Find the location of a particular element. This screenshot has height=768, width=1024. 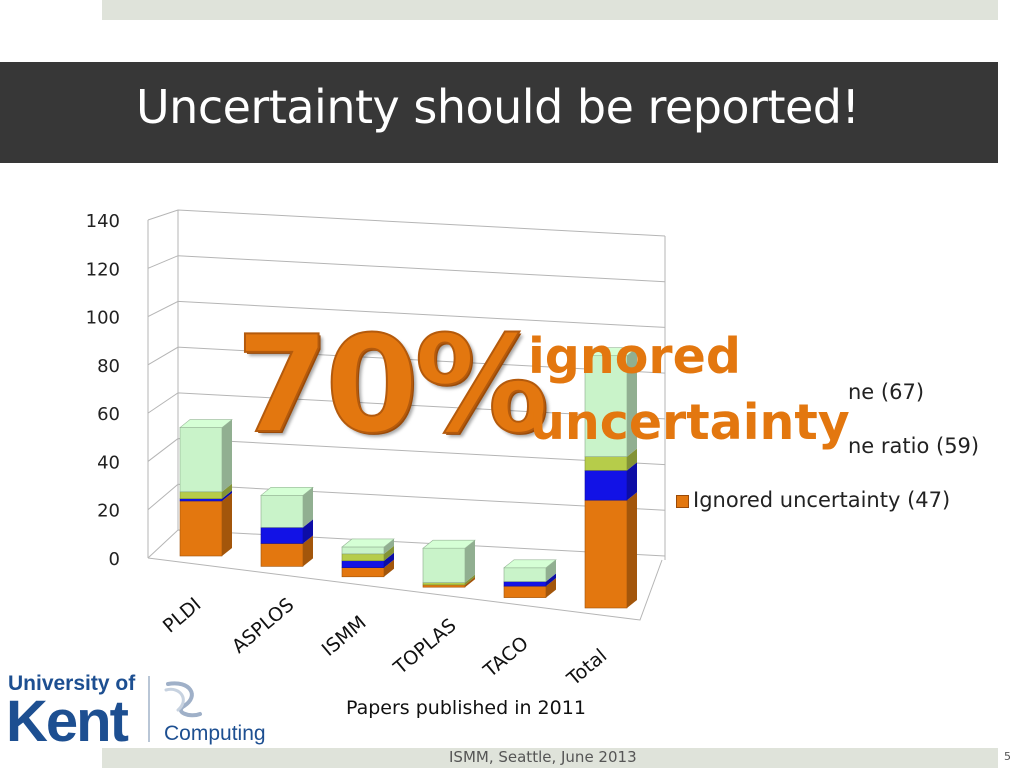

overlay-line-uncertainty: uncertainty is located at coordinates (690, 422).